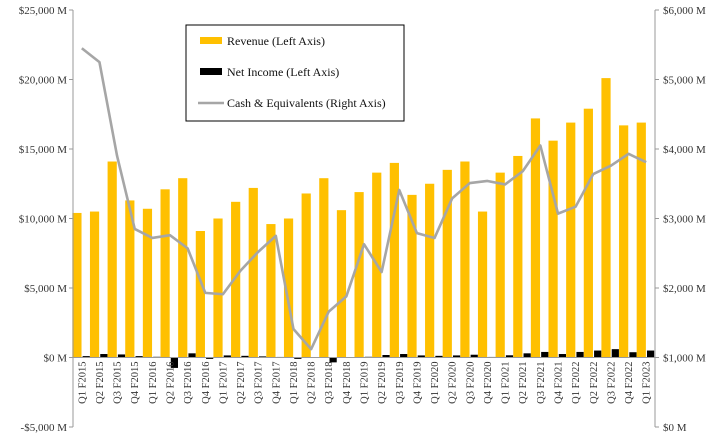 This screenshot has height=441, width=725. What do you see at coordinates (650, 354) in the screenshot?
I see `net-income-bar-q1-f2023` at bounding box center [650, 354].